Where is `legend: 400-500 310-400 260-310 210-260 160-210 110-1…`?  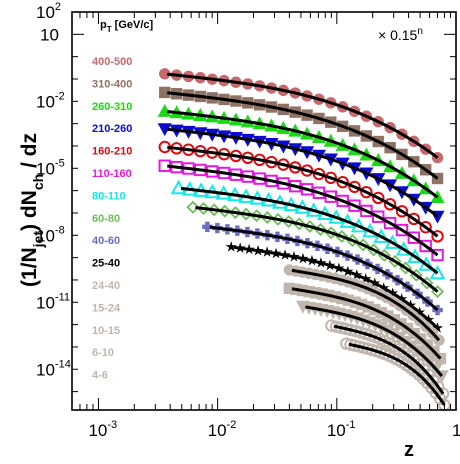 legend: 400-500 310-400 260-310 210-260 160-210 110-1… is located at coordinates (112, 219).